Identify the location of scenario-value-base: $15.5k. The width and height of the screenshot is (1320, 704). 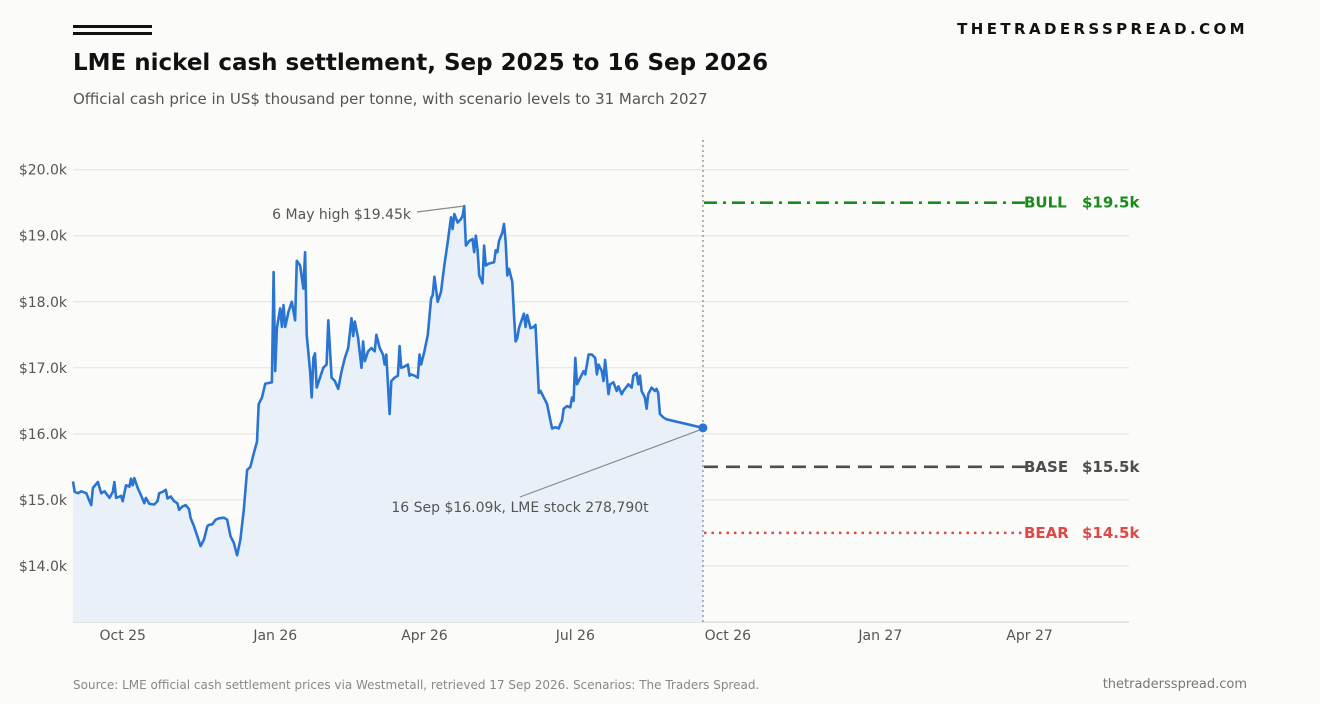
(1111, 467).